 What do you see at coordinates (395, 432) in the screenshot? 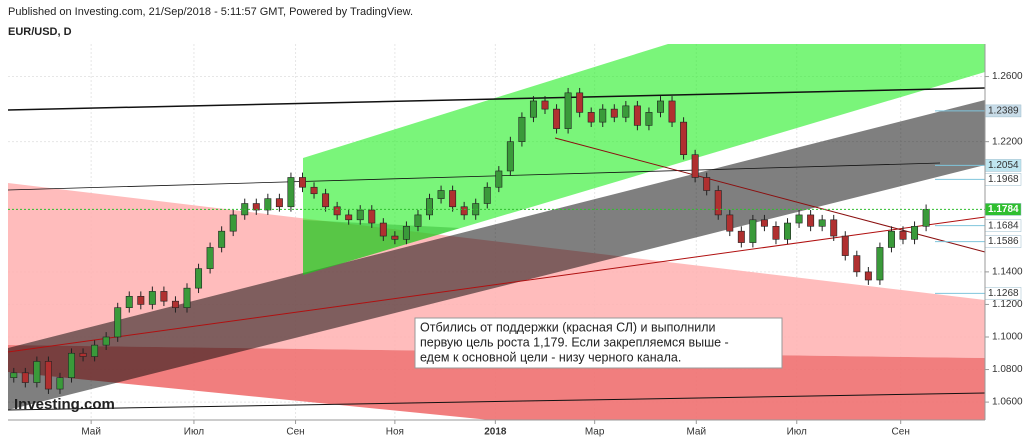
I see `x-tick-label: Ноя` at bounding box center [395, 432].